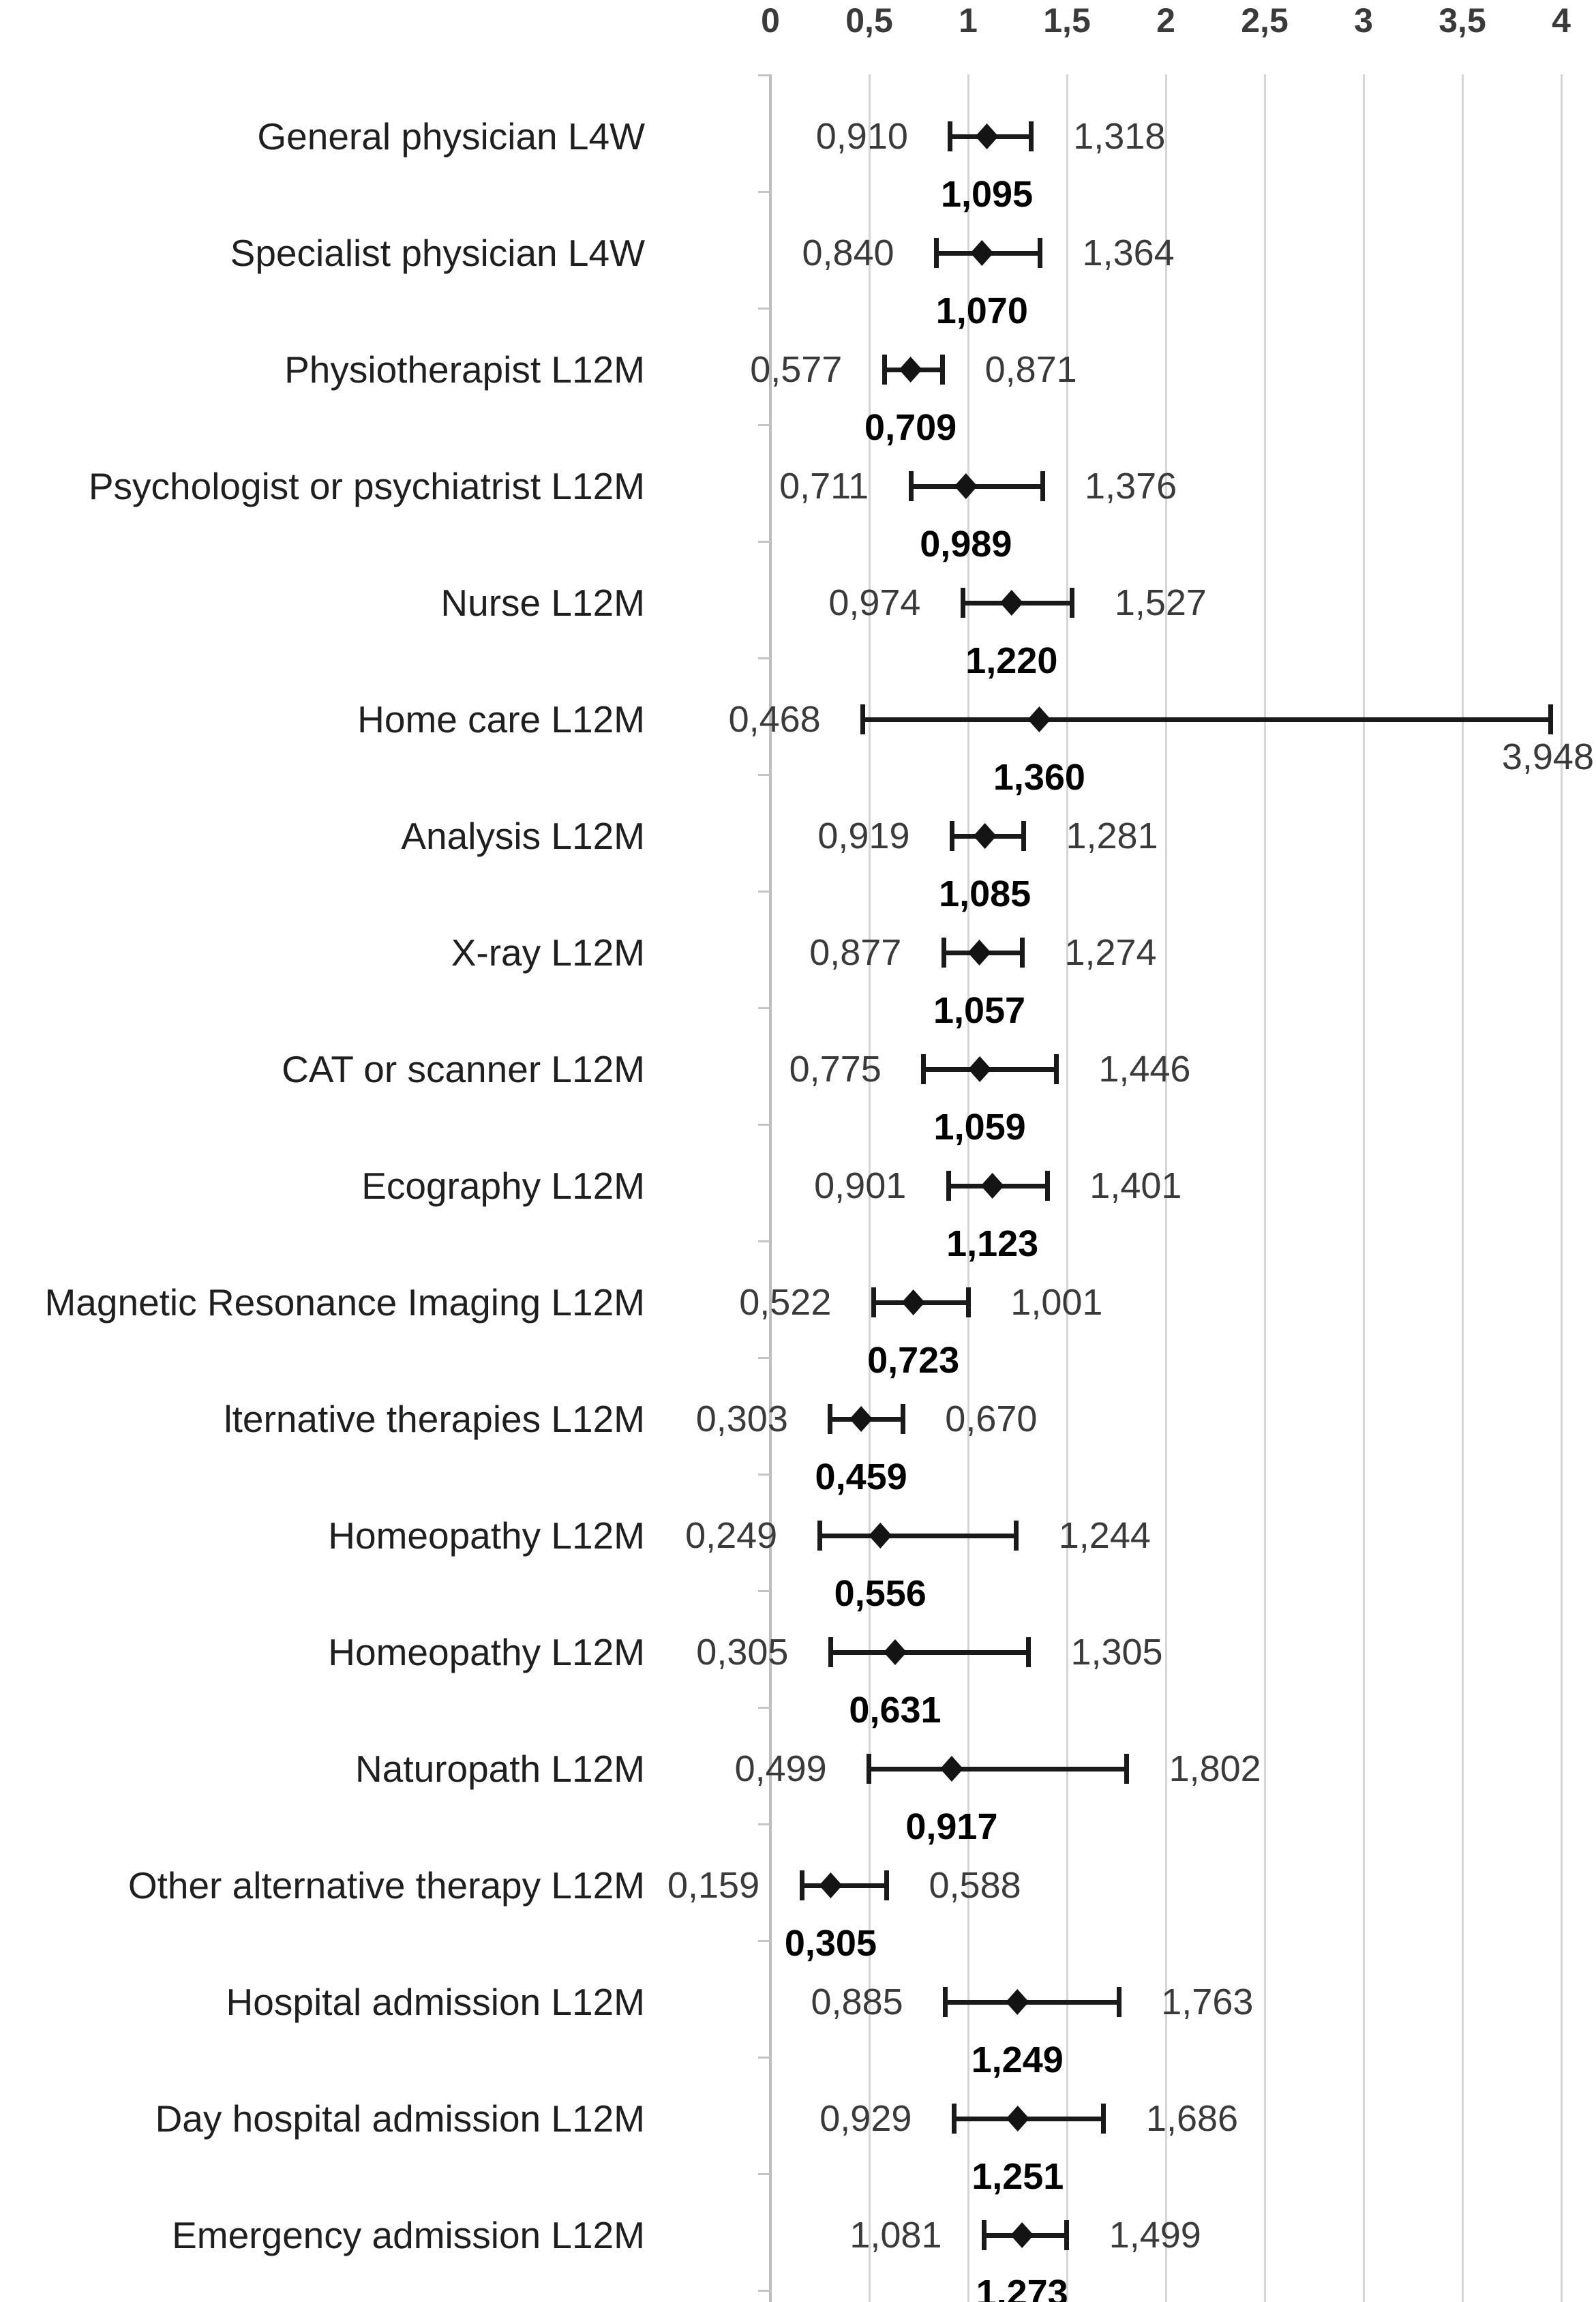 Image resolution: width=1596 pixels, height=2302 pixels. Describe the element at coordinates (1011, 660) in the screenshot. I see `point-estimate-label: 1,220` at that location.